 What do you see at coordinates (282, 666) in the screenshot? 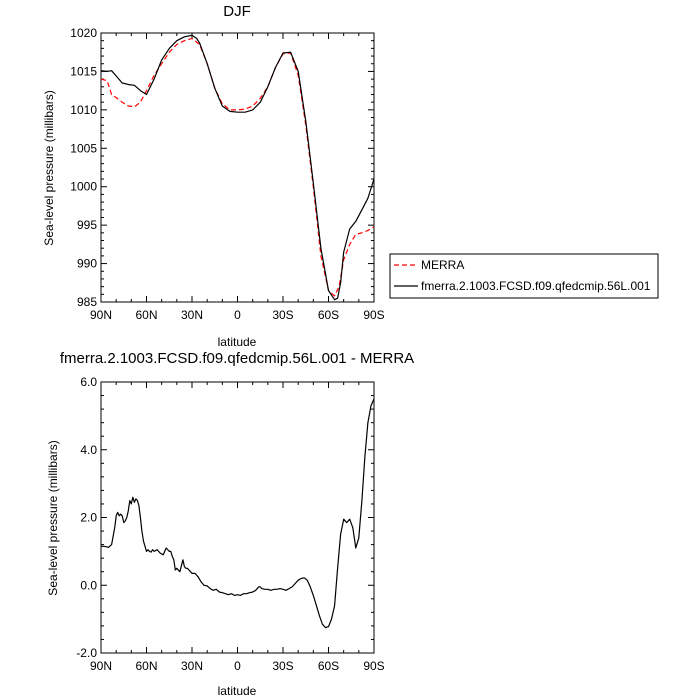
I see `bottom-x-tick-label: 30S` at bounding box center [282, 666].